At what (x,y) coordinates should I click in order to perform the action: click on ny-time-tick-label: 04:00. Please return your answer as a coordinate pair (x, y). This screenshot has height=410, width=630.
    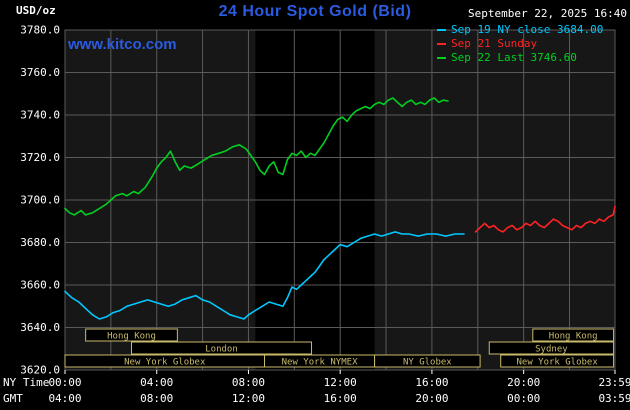
    Looking at the image, I should click on (156, 382).